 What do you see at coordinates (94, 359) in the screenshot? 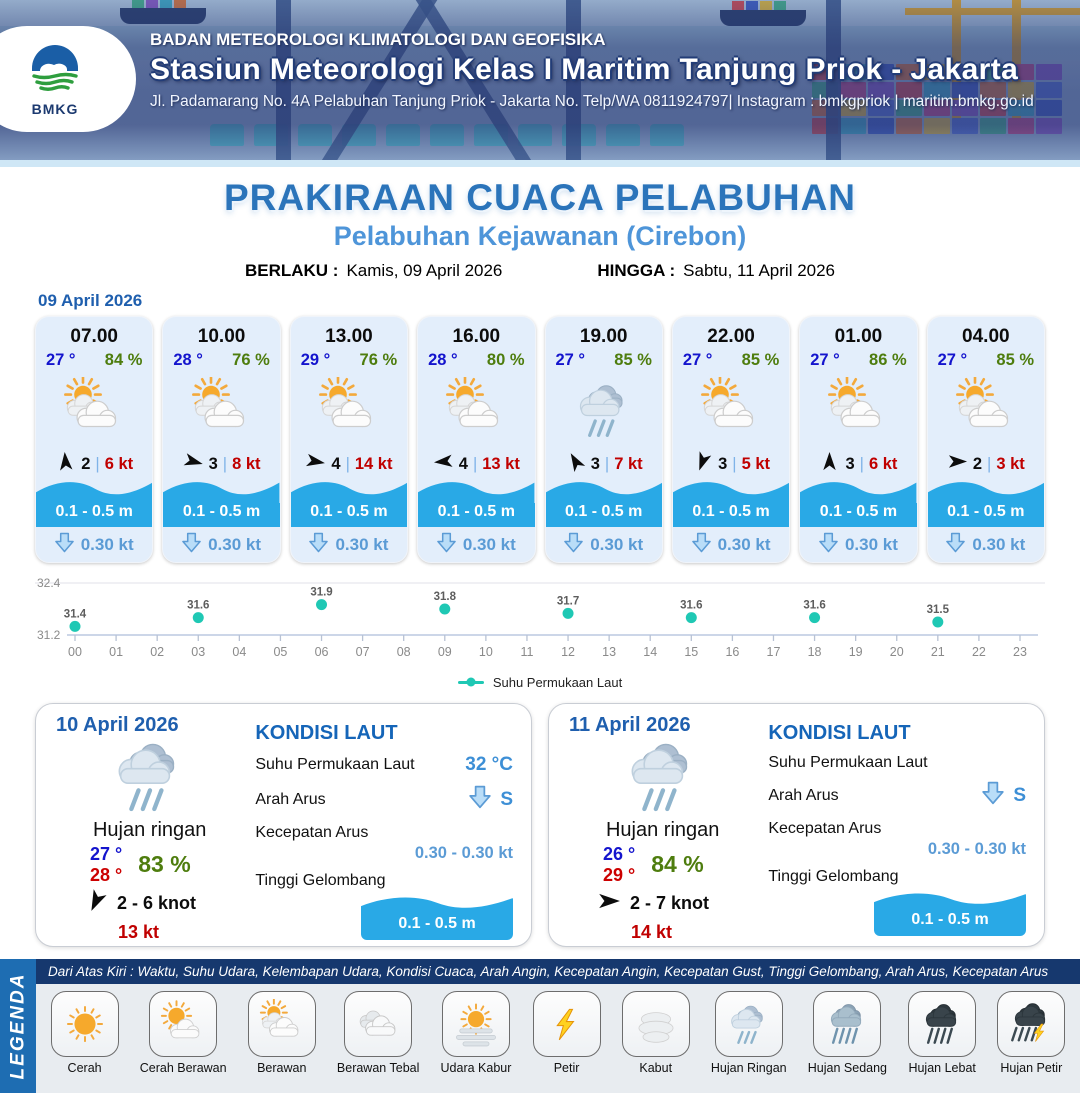
I see `temp-humidity-row: 27 ° 84 %` at bounding box center [94, 359].